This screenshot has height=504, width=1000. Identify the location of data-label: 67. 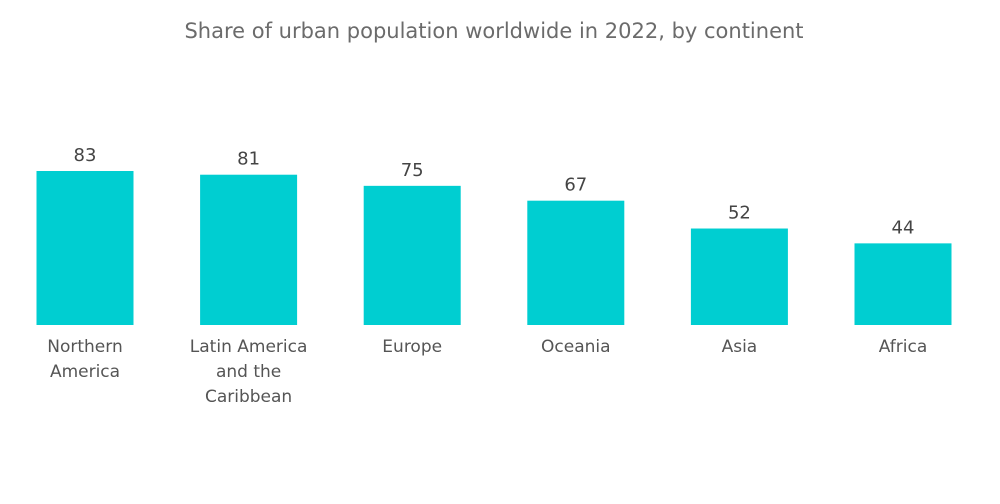
(575, 185).